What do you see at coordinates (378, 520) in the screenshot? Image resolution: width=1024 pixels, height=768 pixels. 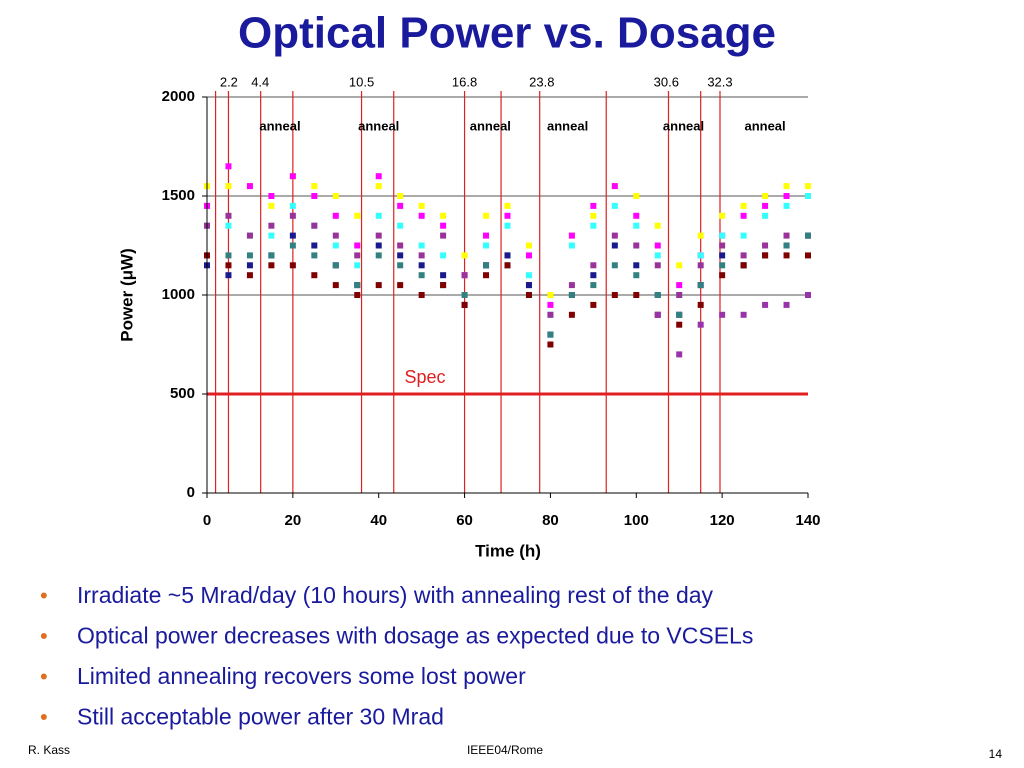 I see `x-tick-label: 40` at bounding box center [378, 520].